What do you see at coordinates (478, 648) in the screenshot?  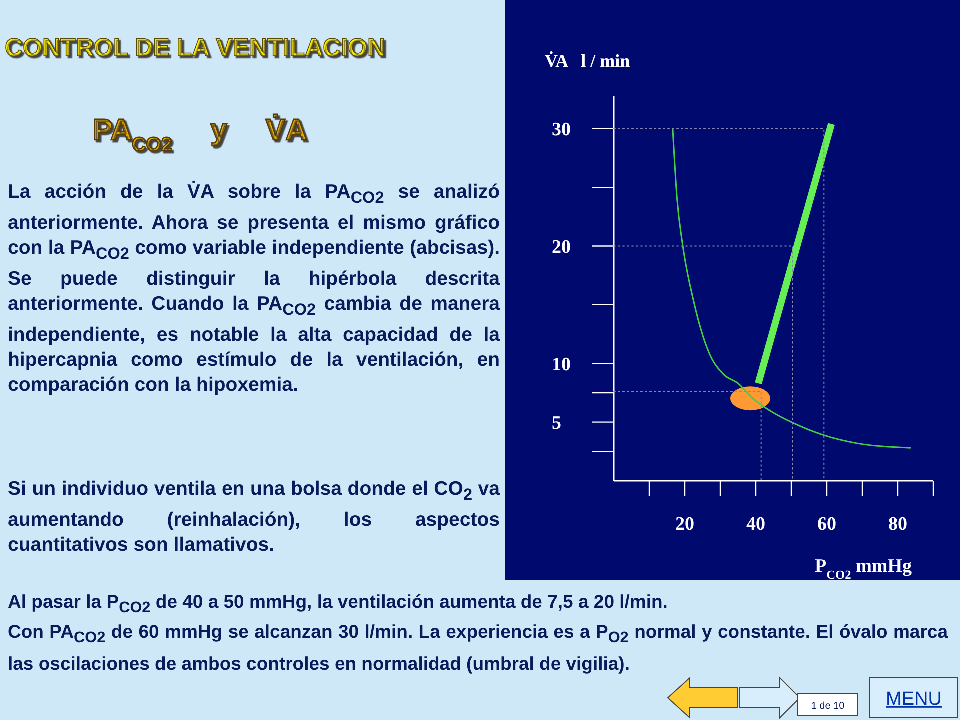 I see `text: Con PA$_{CO2}$ de 60 mmHg se alcanzan 30 l/min. La experiencia es a P$_{O2}$ normal y constante. El óvalo marca las oscilaciones de ambos controles en normalidad (umbral de vigilia).` at bounding box center [478, 648].